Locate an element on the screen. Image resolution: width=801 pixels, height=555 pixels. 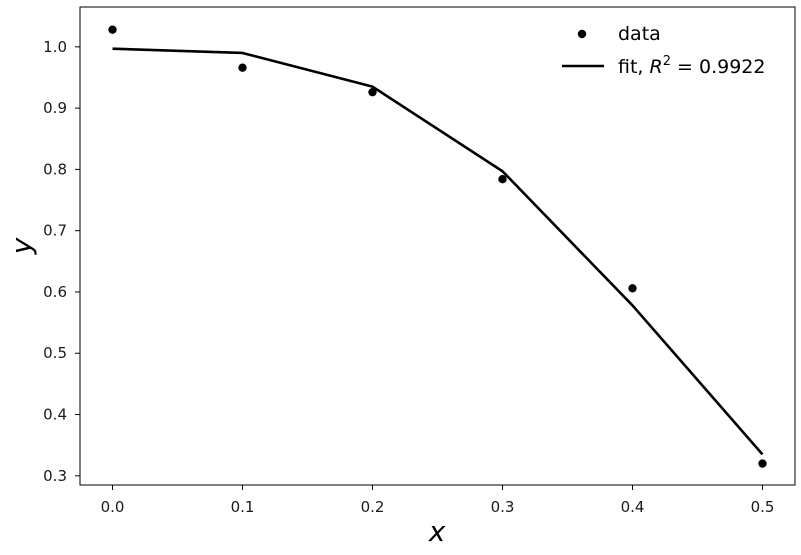
legend-label-fit-sup: 2 is located at coordinates (667, 61).